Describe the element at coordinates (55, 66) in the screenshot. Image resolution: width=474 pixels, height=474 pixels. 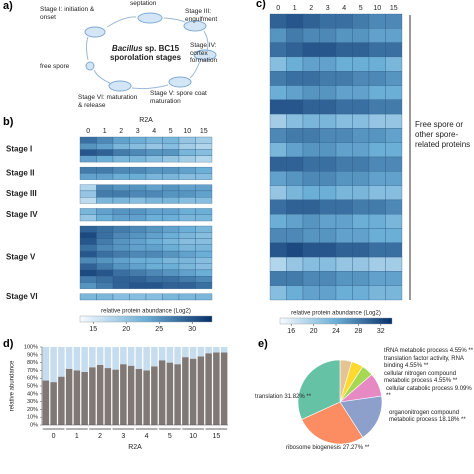
I see `stage-text: free spore` at that location.